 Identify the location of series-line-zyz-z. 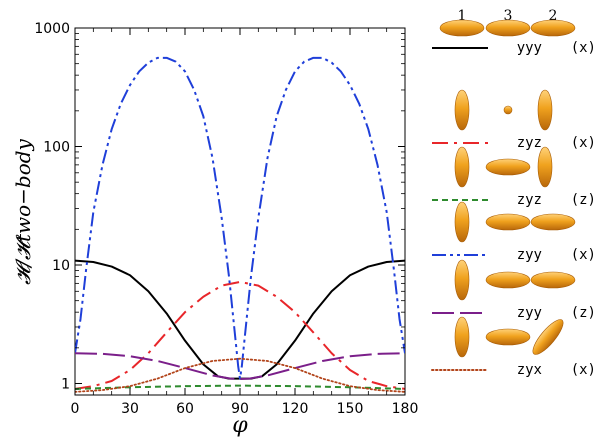
(240, 387).